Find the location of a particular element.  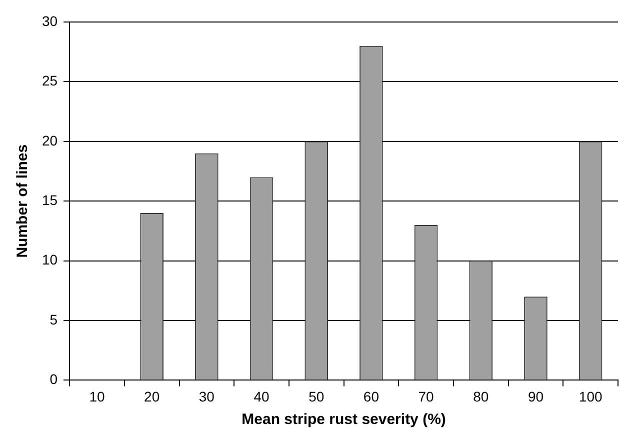

y-tick-label: 10 is located at coordinates (50, 260).